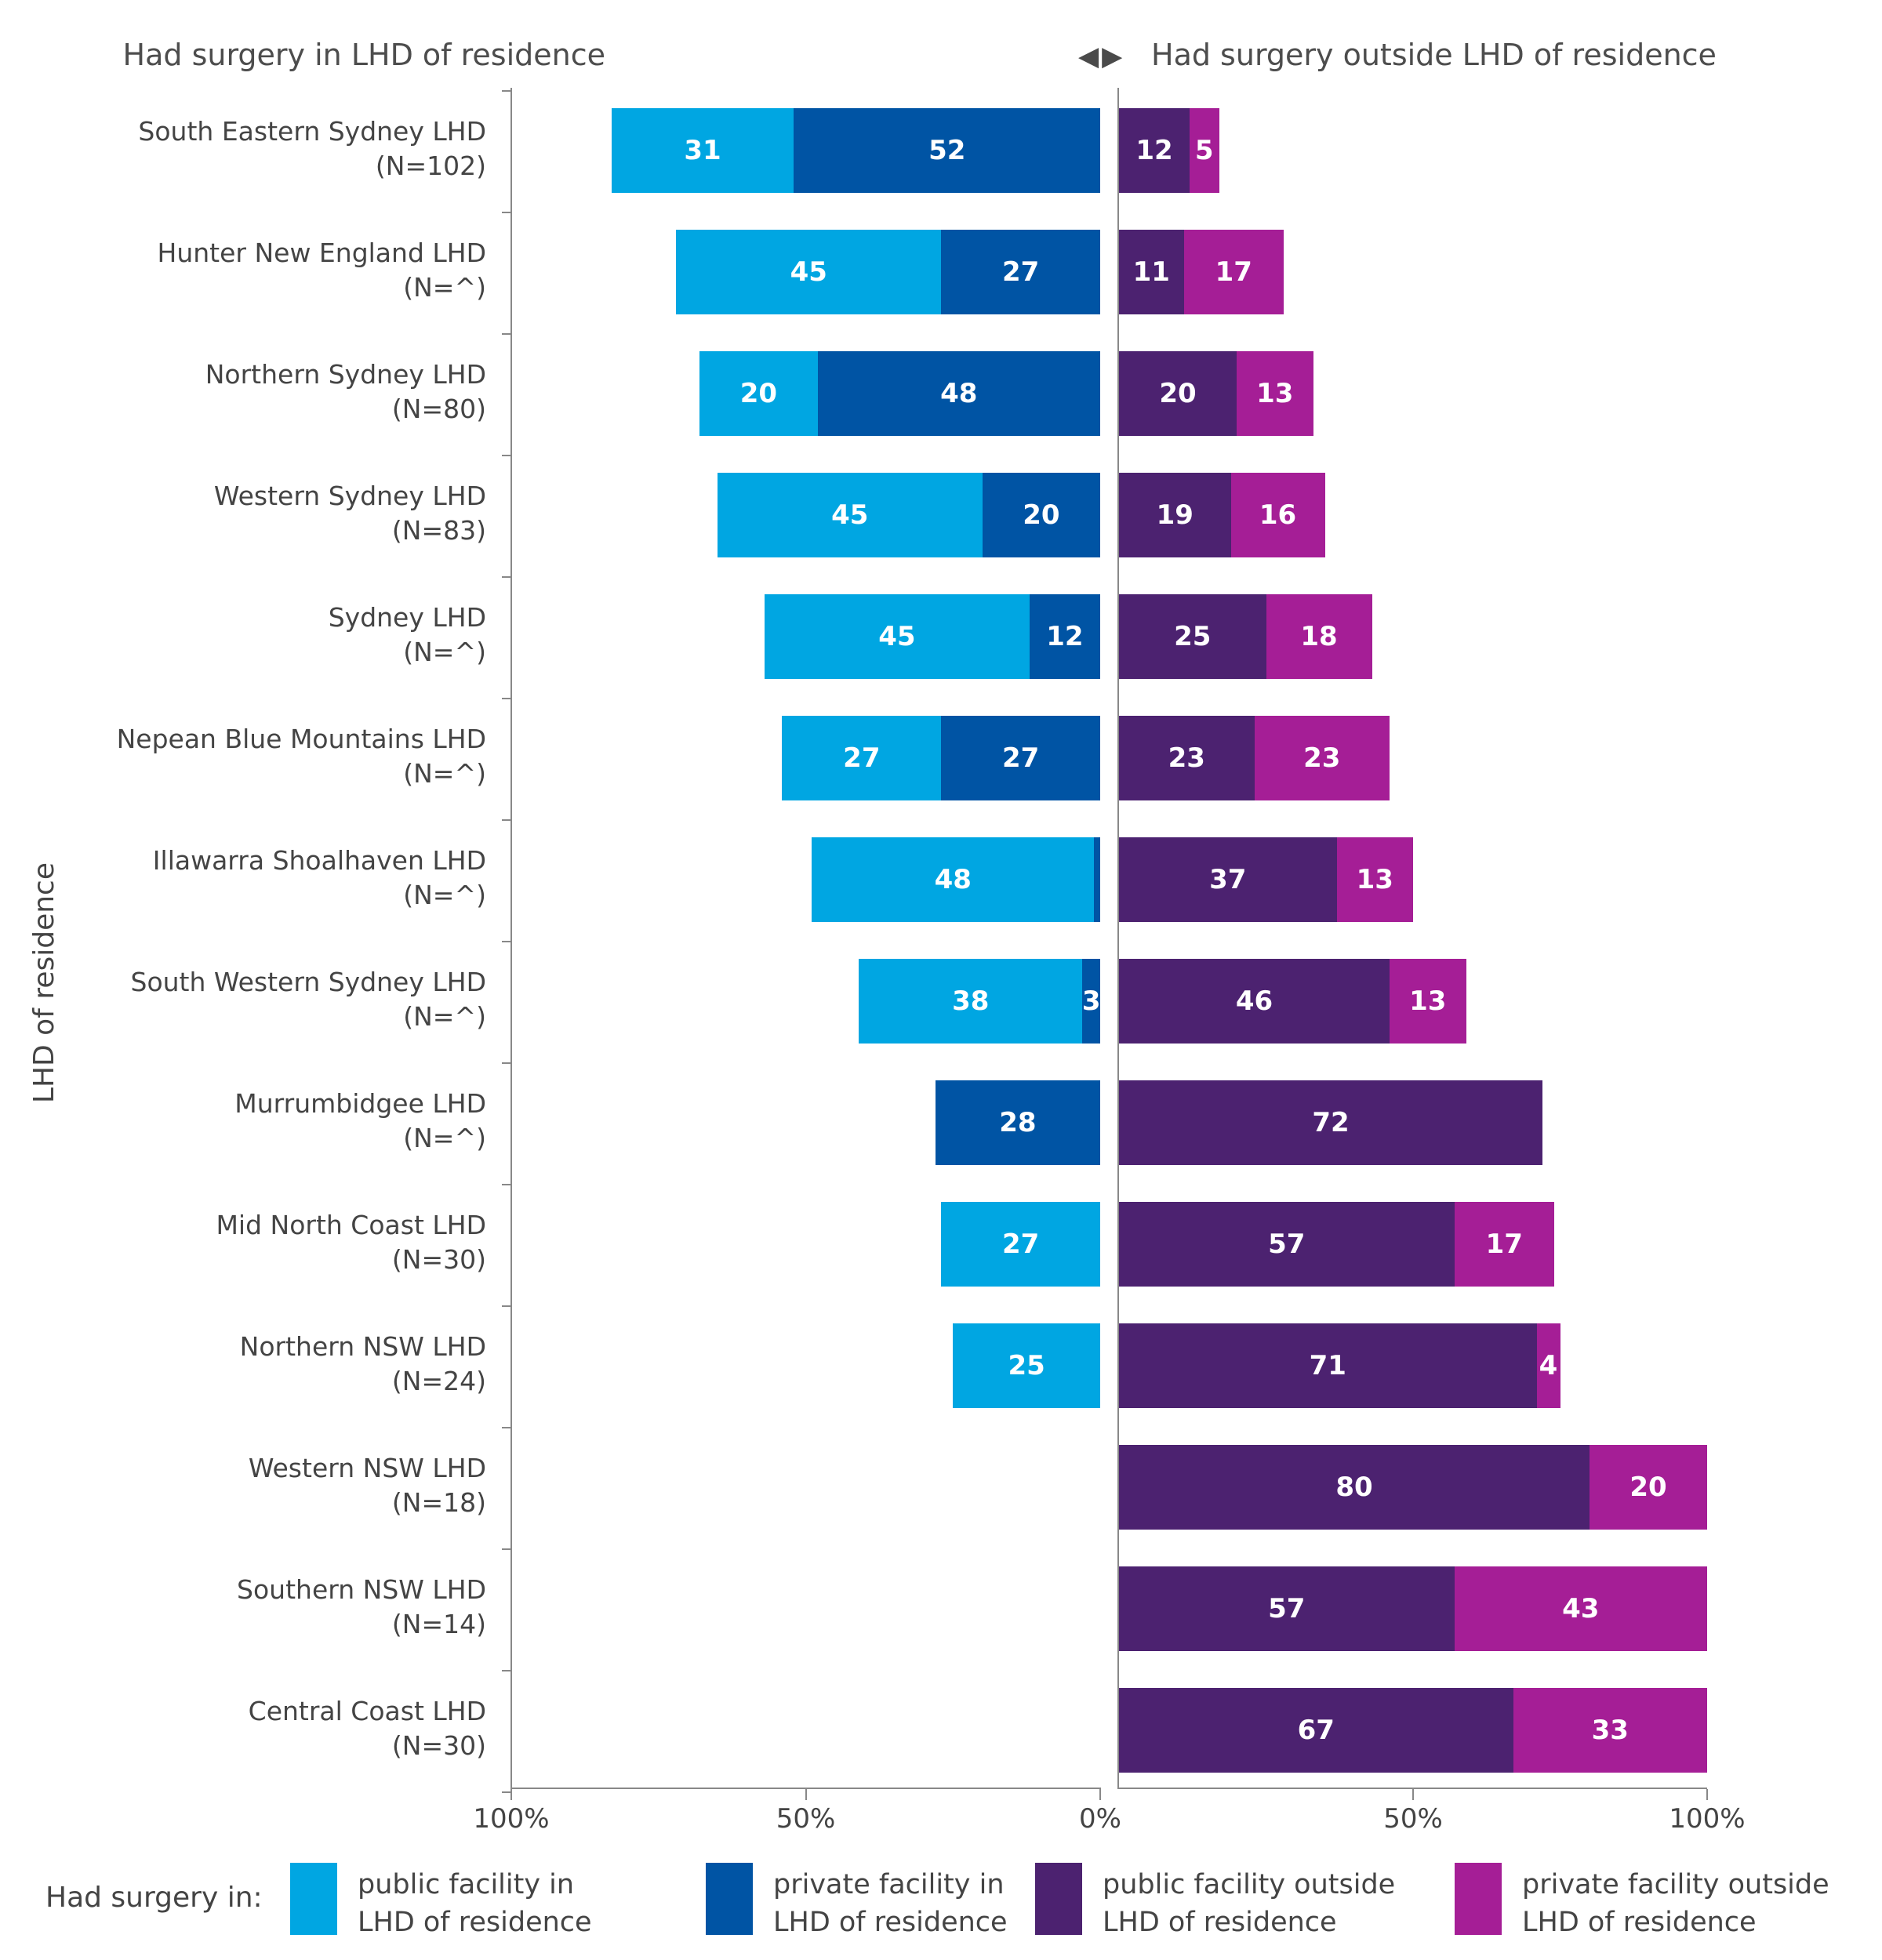 The width and height of the screenshot is (1882, 1960). I want to click on bar-segment-private-outside-lhd: 33, so click(1610, 1730).